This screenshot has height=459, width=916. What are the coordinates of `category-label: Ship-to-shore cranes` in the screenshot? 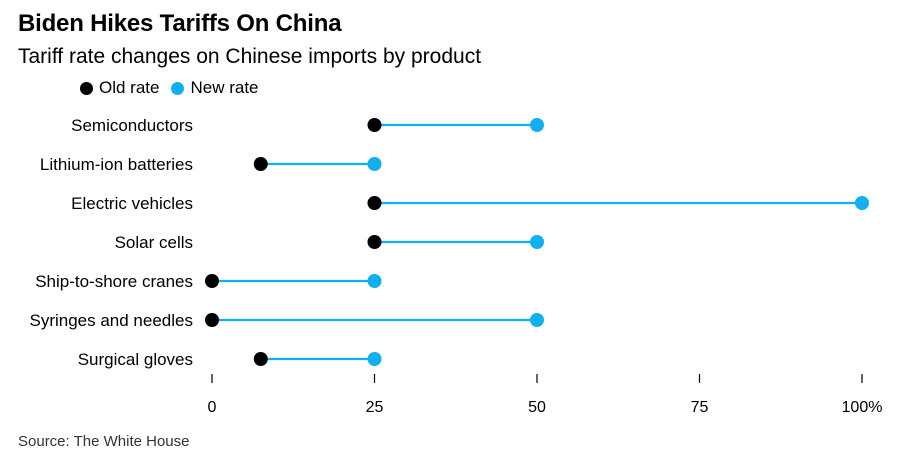 It's located at (114, 281).